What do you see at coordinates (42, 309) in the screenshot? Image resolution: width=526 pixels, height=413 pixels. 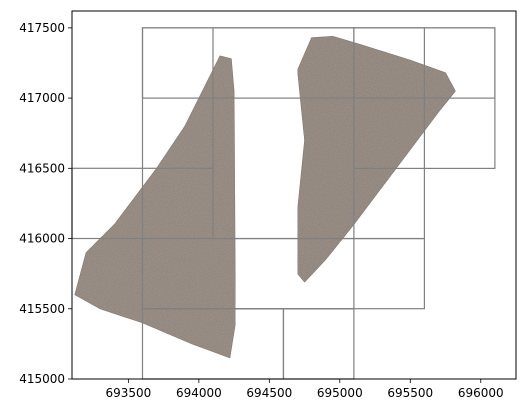 I see `y-tick-label: 415500` at bounding box center [42, 309].